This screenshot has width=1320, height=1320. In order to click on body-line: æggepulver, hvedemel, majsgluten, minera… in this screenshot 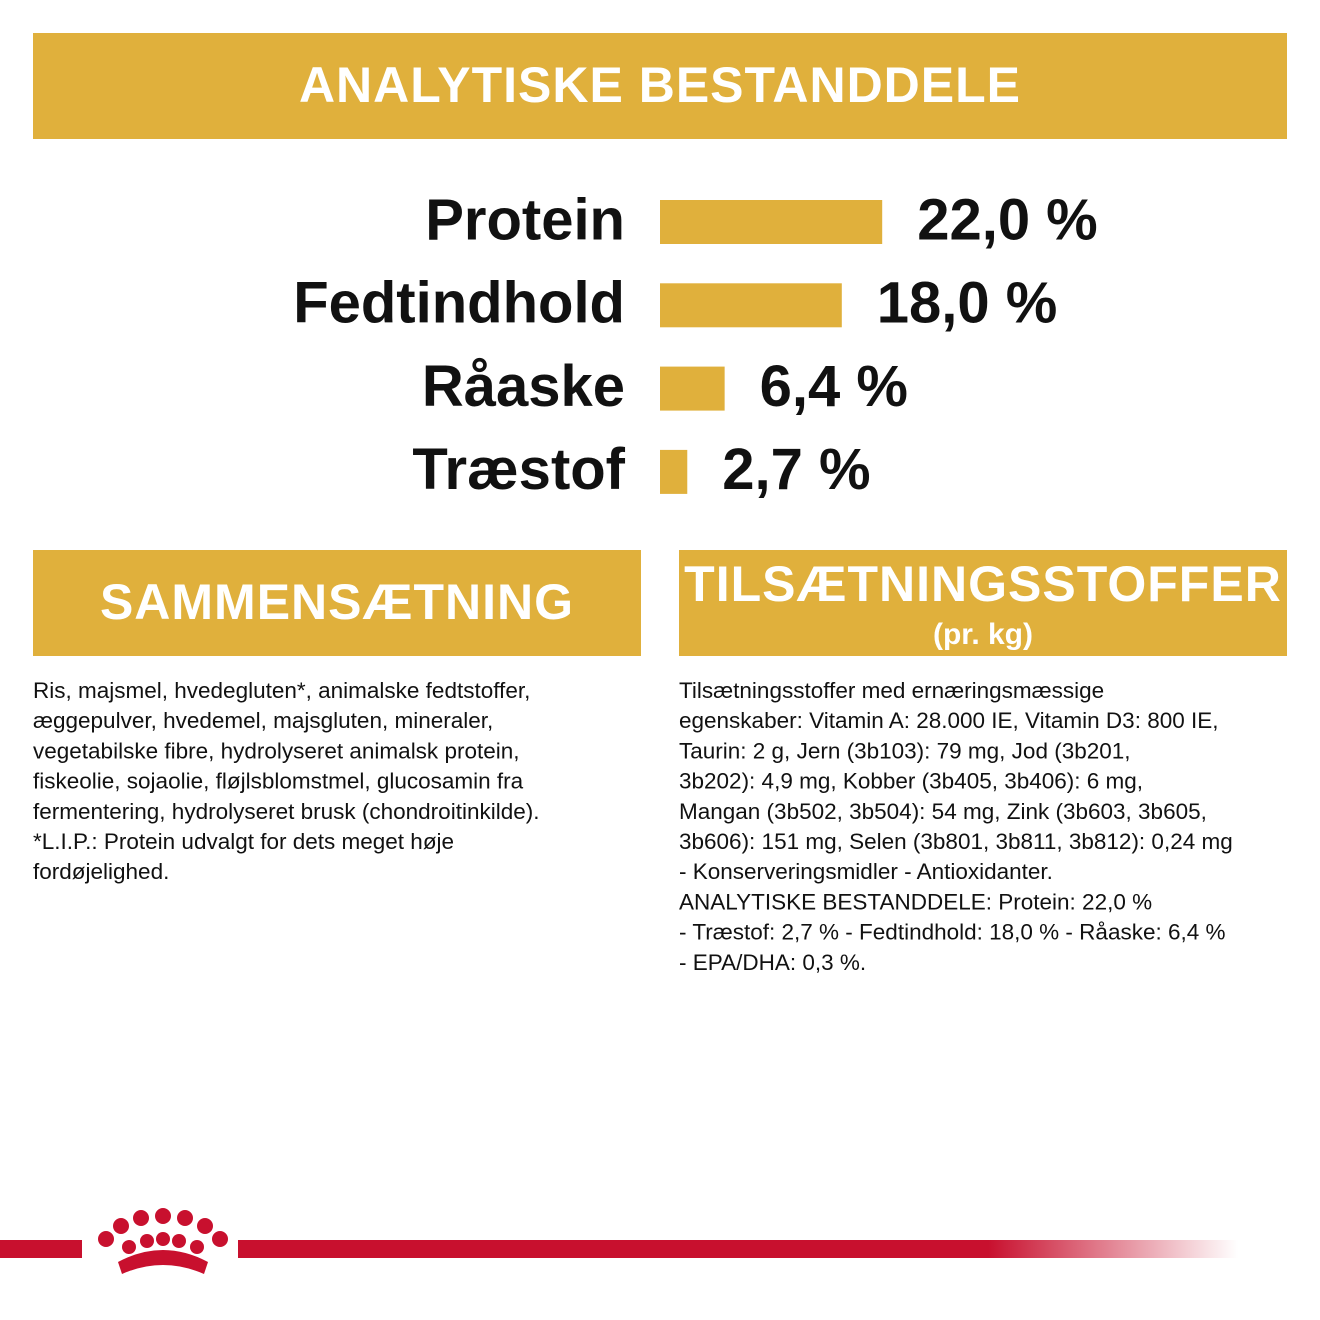, I will do `click(263, 720)`.